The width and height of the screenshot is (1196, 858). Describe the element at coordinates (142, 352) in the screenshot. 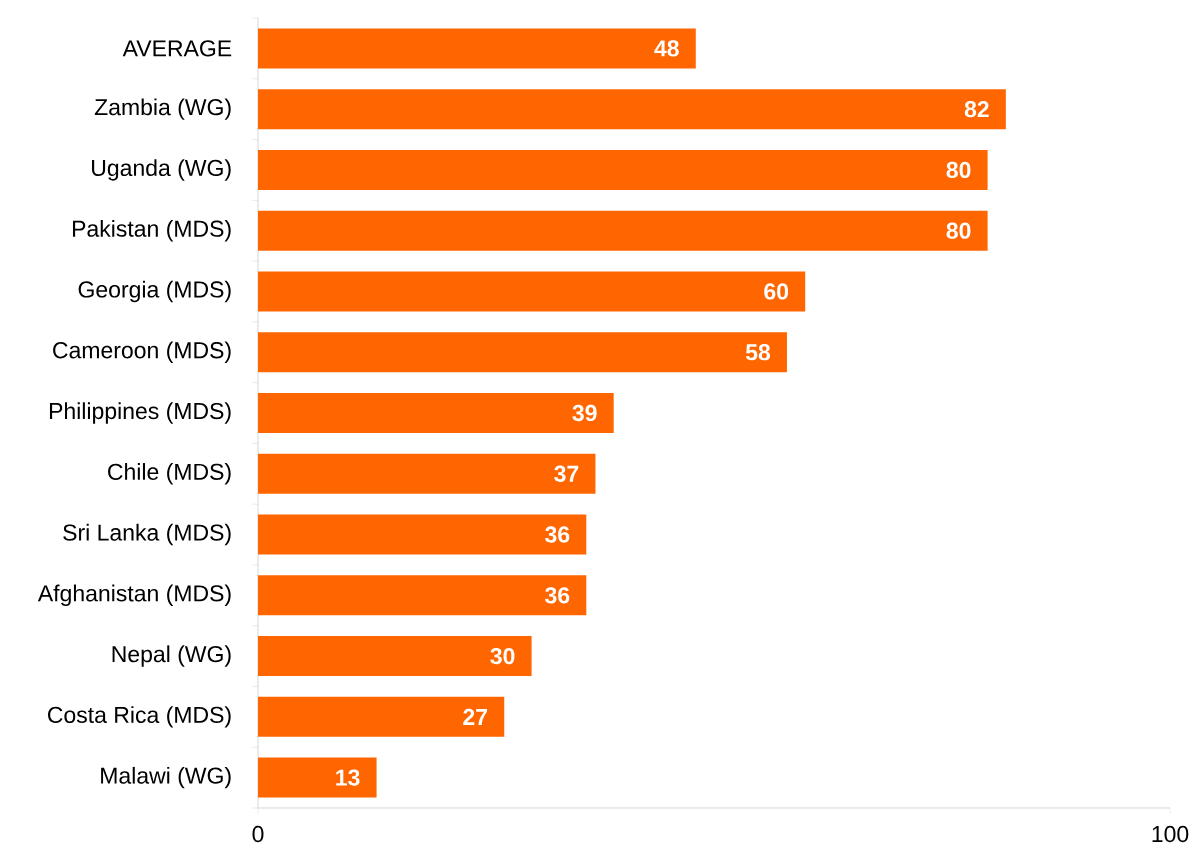

I see `y-tick-label: Cameroon (MDS)` at that location.